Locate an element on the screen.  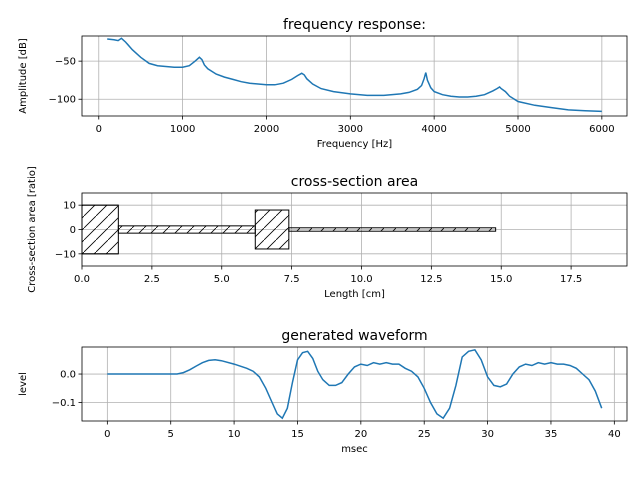
x-tick-label: 4000 is located at coordinates (433, 129).